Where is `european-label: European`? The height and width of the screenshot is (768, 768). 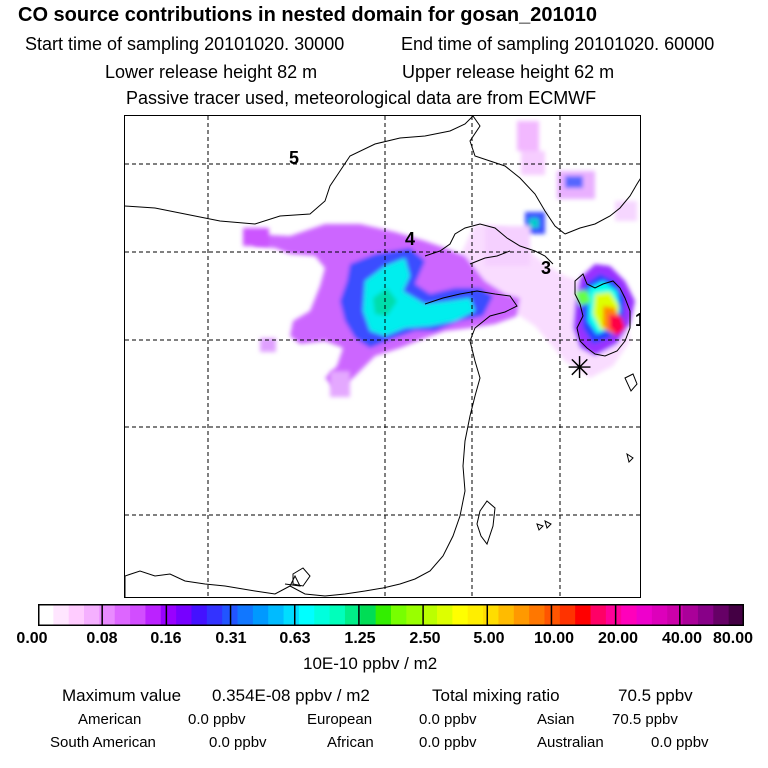 european-label: European is located at coordinates (340, 719).